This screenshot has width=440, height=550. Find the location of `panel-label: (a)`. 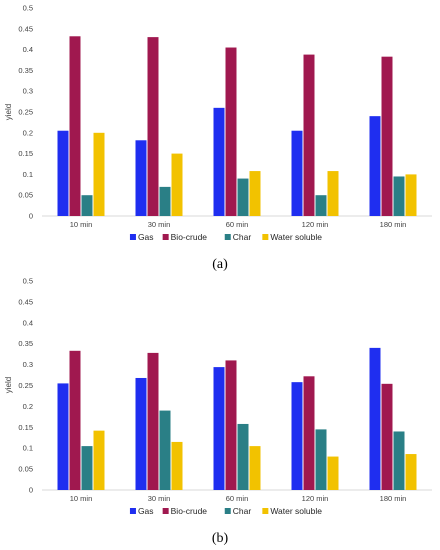

panel-label: (a) is located at coordinates (220, 264).